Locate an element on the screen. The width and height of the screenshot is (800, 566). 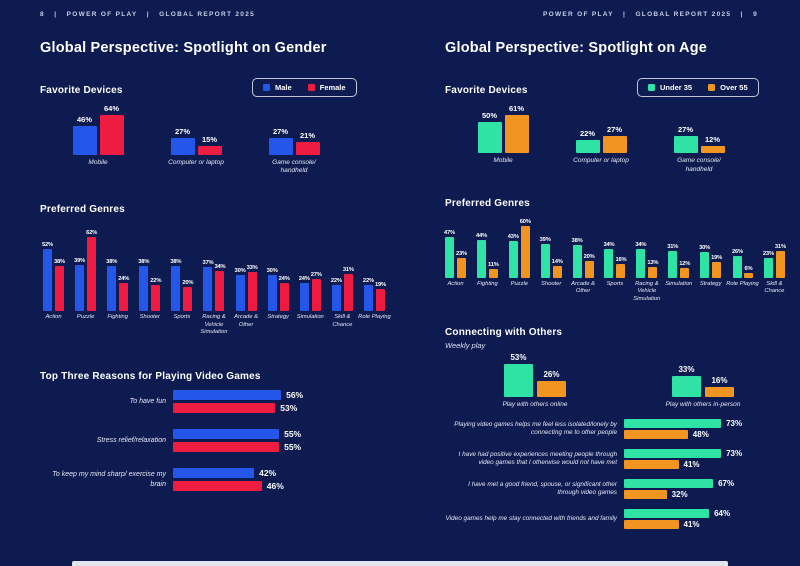
bar-value-label: 61% is located at coordinates (516, 108).